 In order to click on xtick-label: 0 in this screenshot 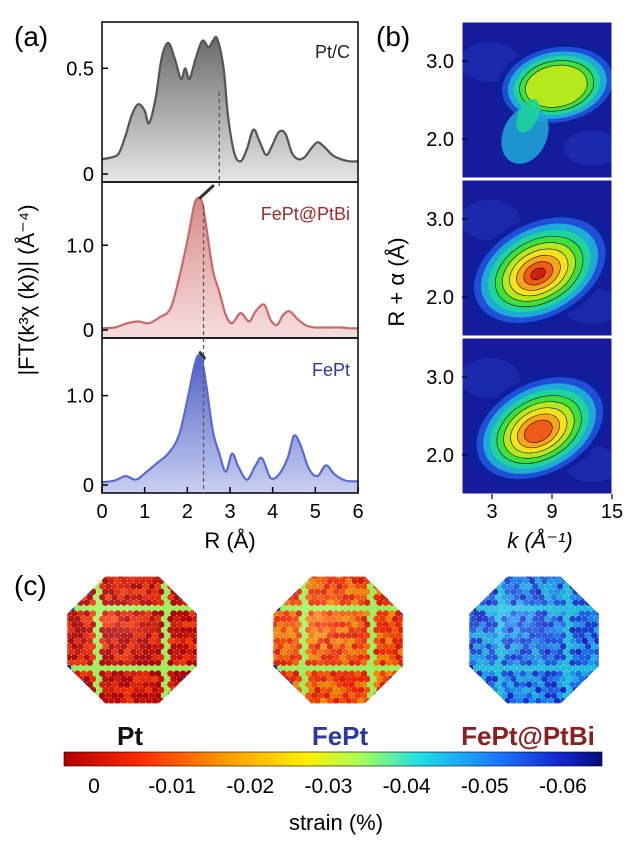, I will do `click(101, 512)`.